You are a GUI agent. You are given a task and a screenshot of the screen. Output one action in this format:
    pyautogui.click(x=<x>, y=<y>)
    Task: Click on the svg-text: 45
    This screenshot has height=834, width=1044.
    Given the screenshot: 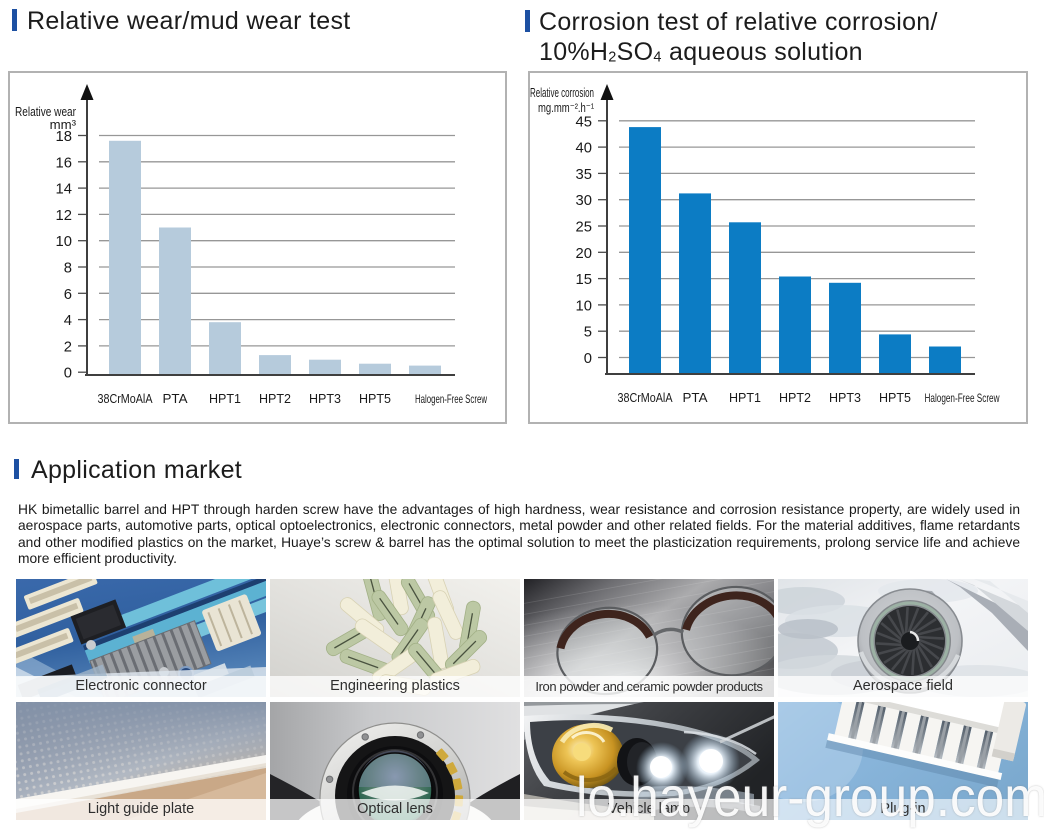 What is the action you would take?
    pyautogui.click(x=584, y=122)
    